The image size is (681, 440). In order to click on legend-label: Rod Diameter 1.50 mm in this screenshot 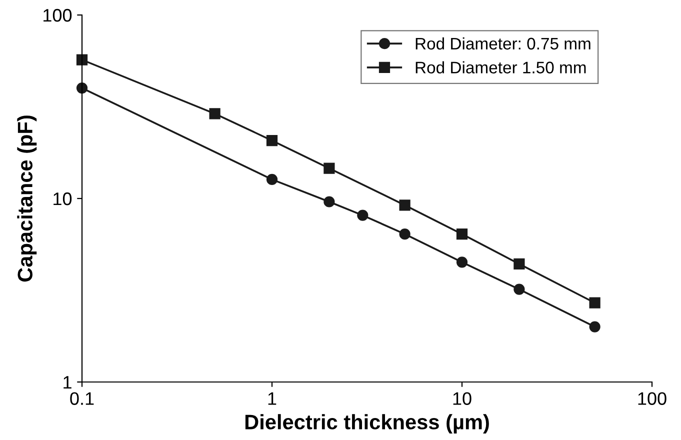, I will do `click(501, 67)`.